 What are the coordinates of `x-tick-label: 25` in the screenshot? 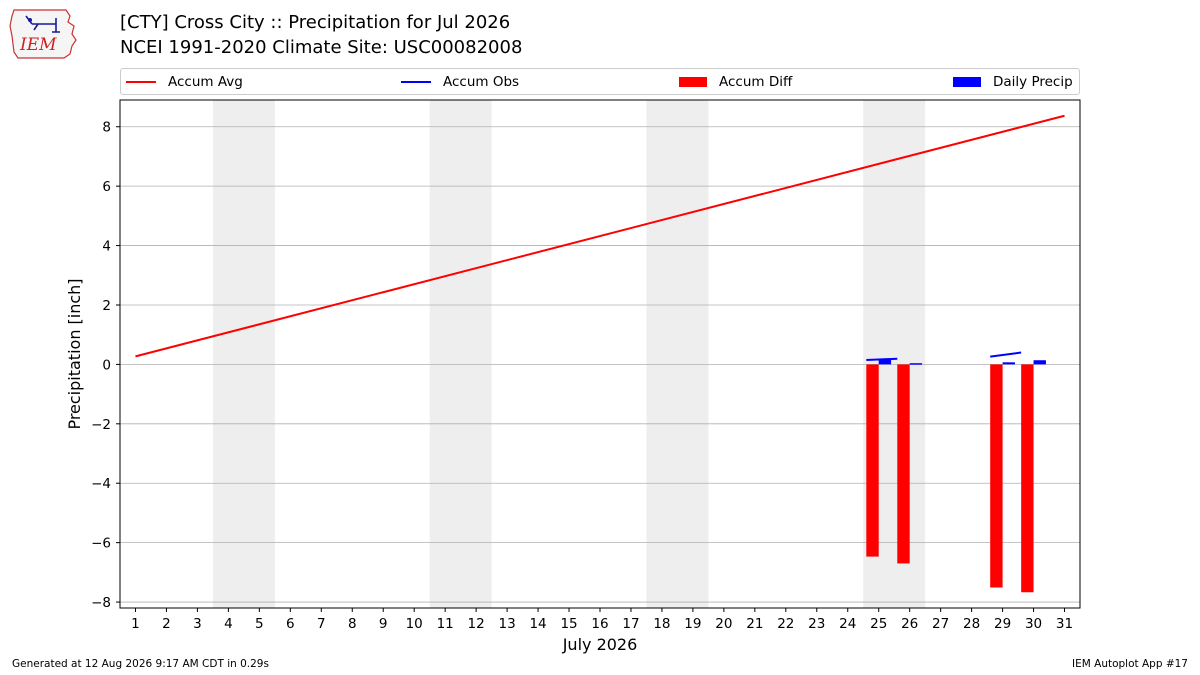 It's located at (878, 624).